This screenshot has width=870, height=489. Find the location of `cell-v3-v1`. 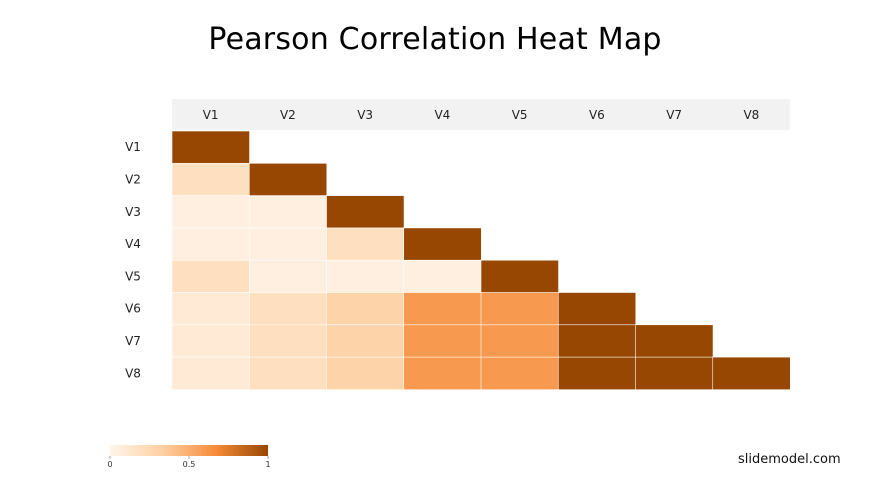

cell-v3-v1 is located at coordinates (210, 212).